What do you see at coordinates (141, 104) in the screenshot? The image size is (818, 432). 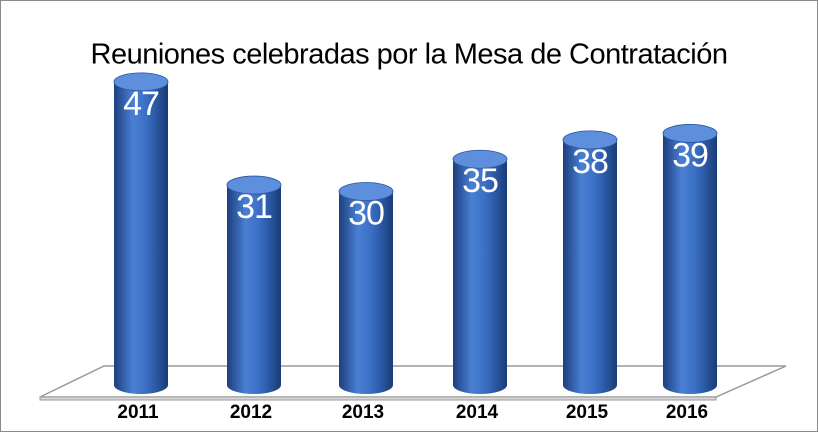 I see `value-label: 47` at bounding box center [141, 104].